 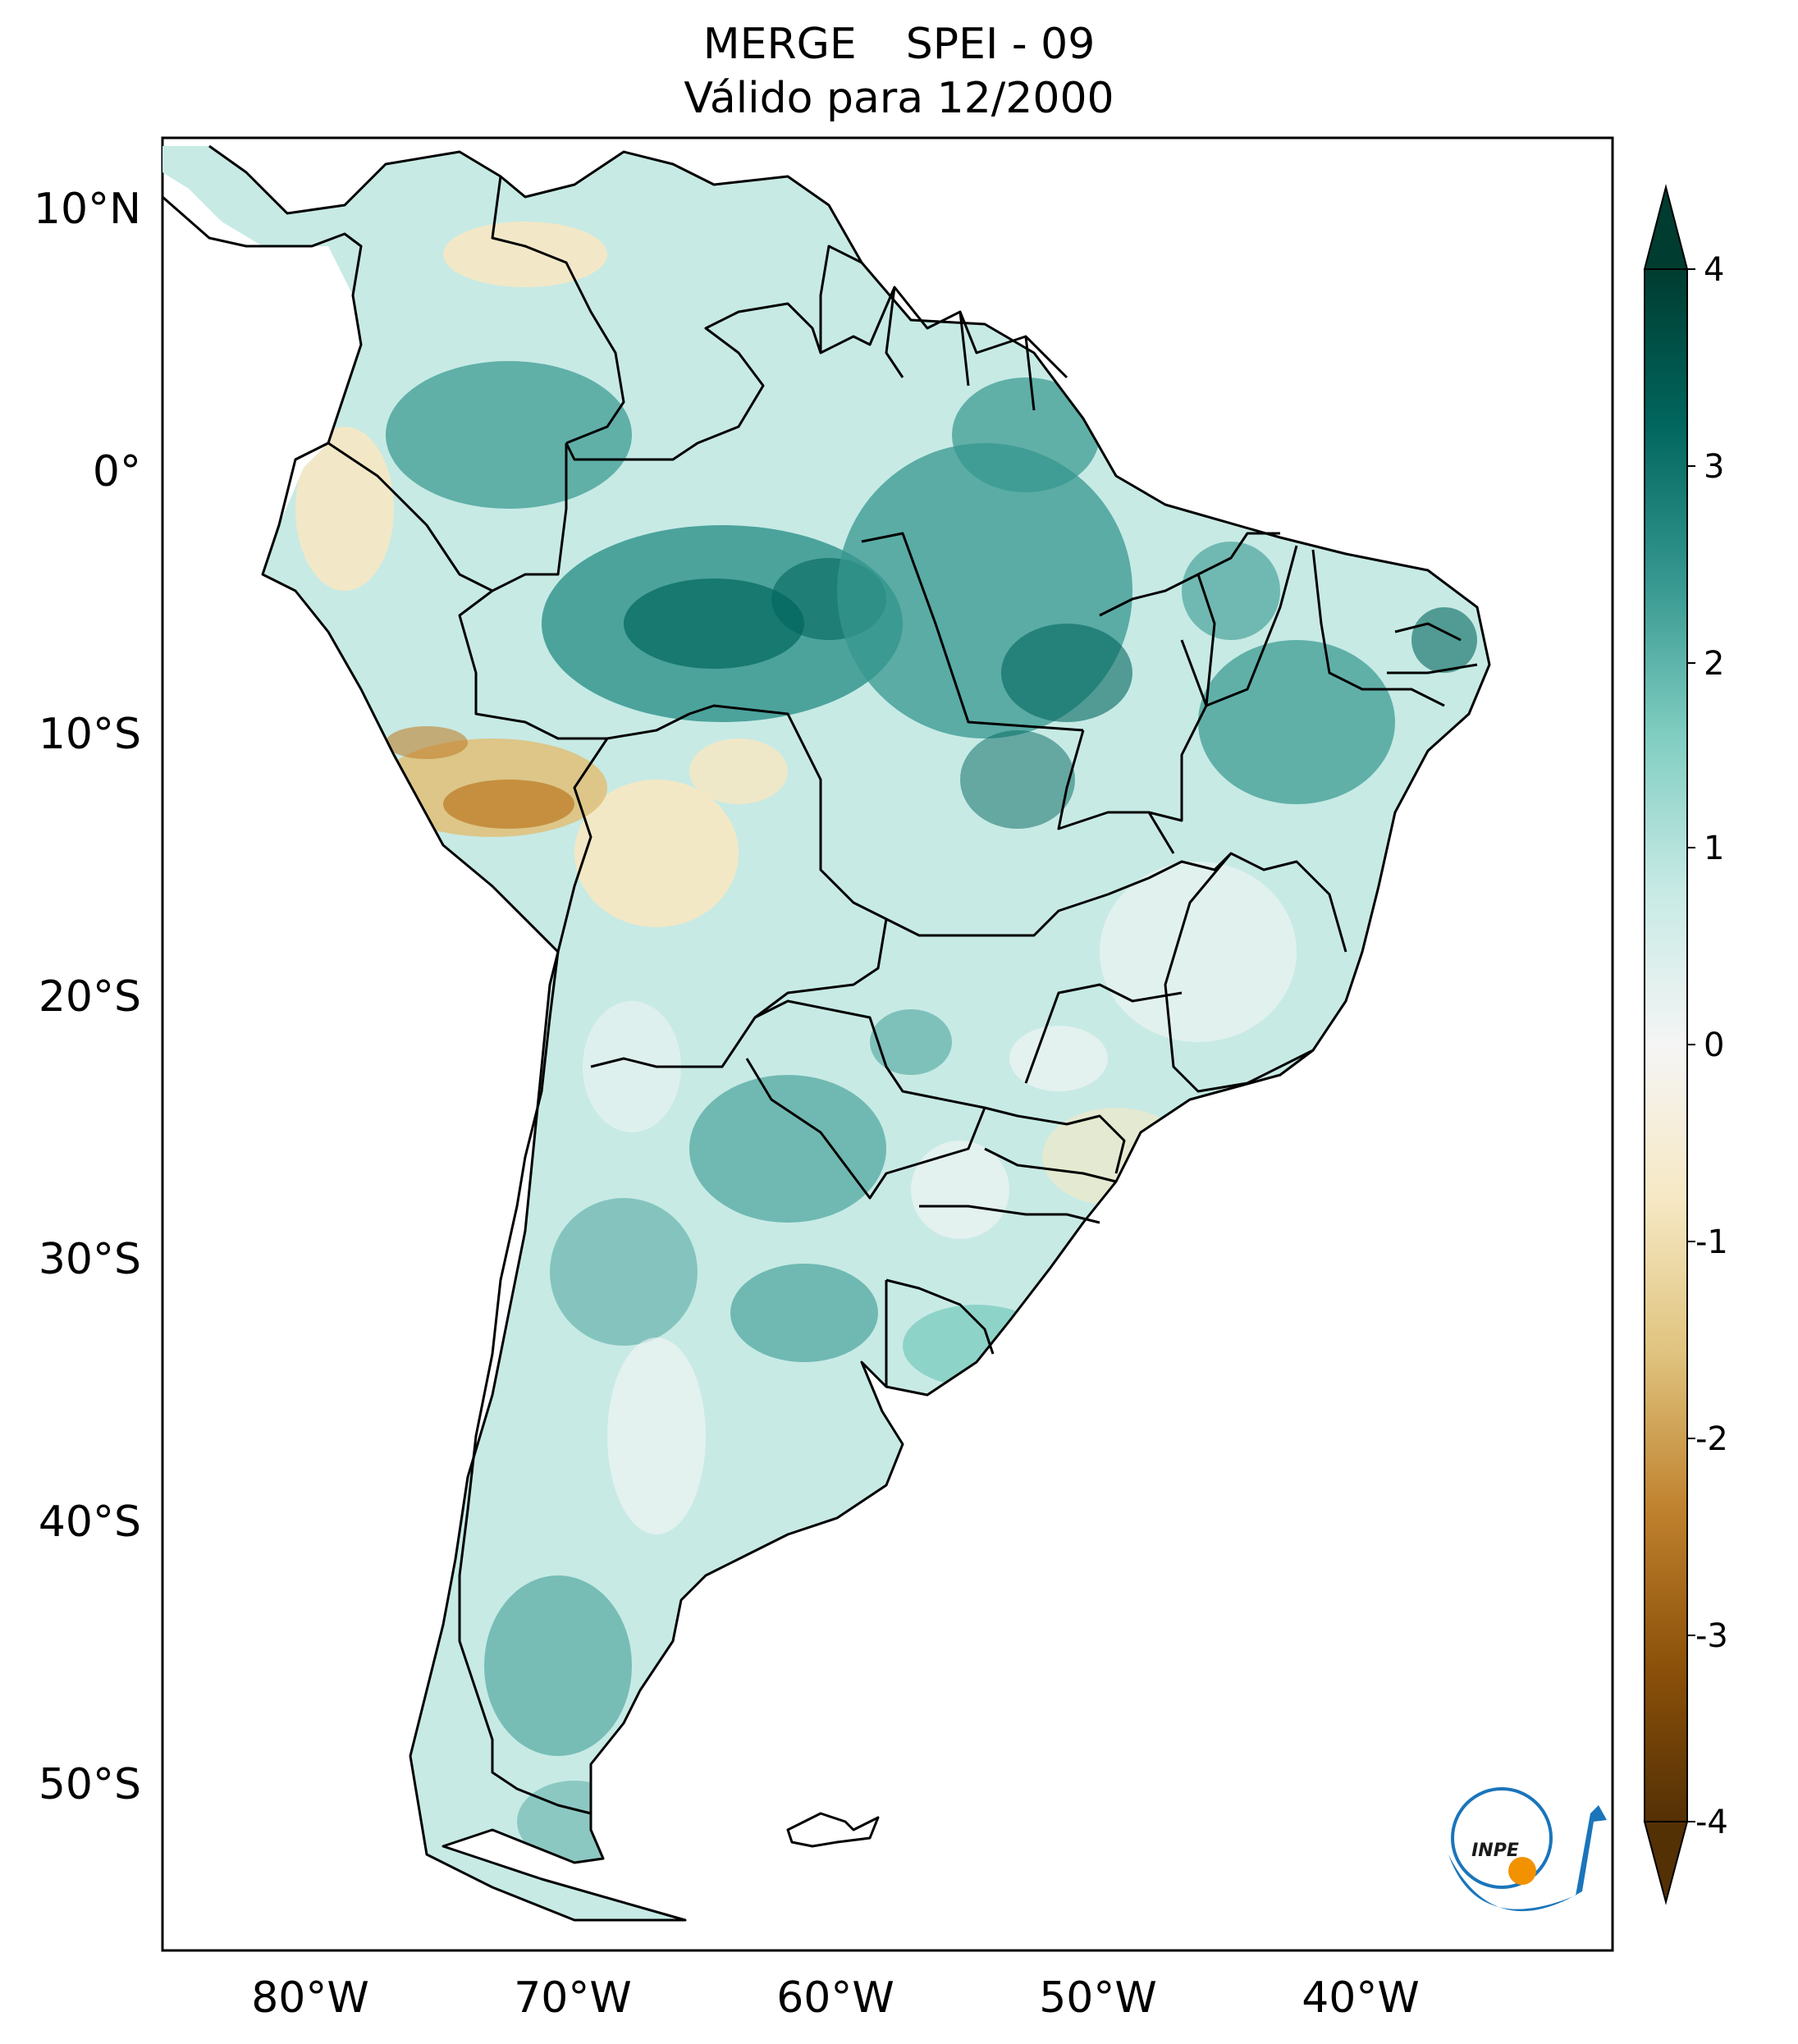 I want to click on colorbar-extend-max, so click(x=1666, y=227).